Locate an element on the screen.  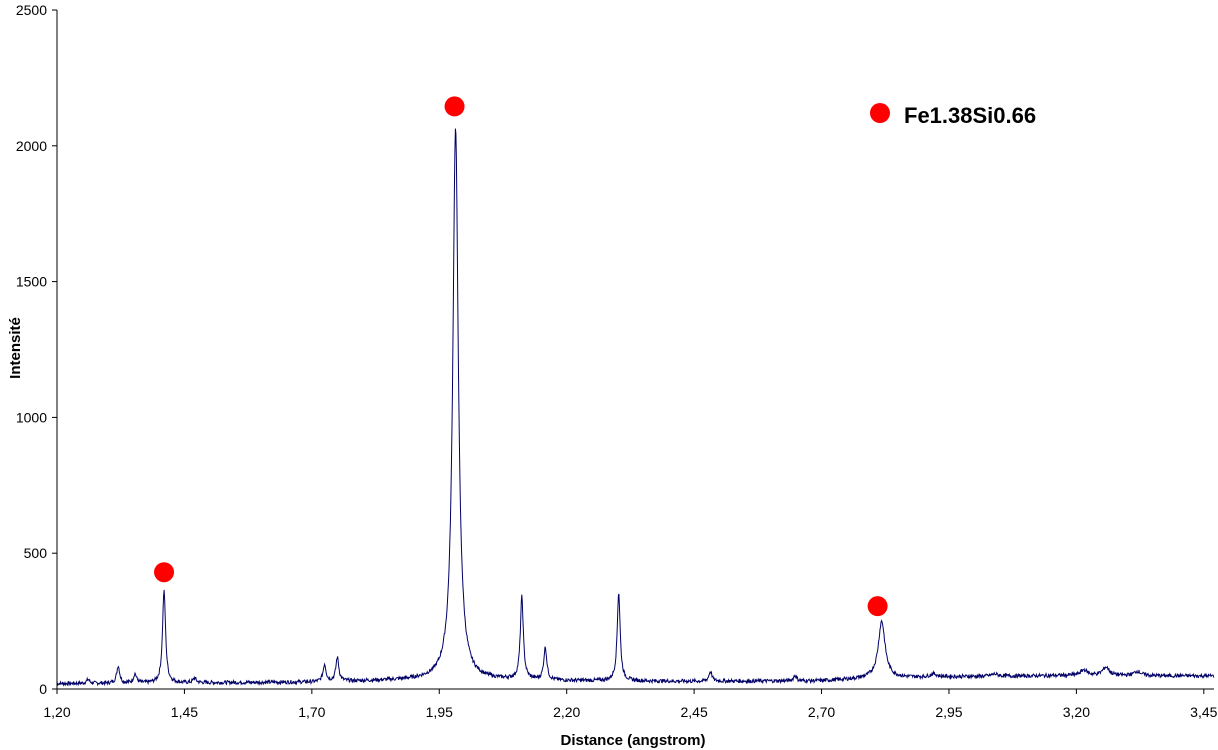
x-tick-label: 3,45 is located at coordinates (1203, 712).